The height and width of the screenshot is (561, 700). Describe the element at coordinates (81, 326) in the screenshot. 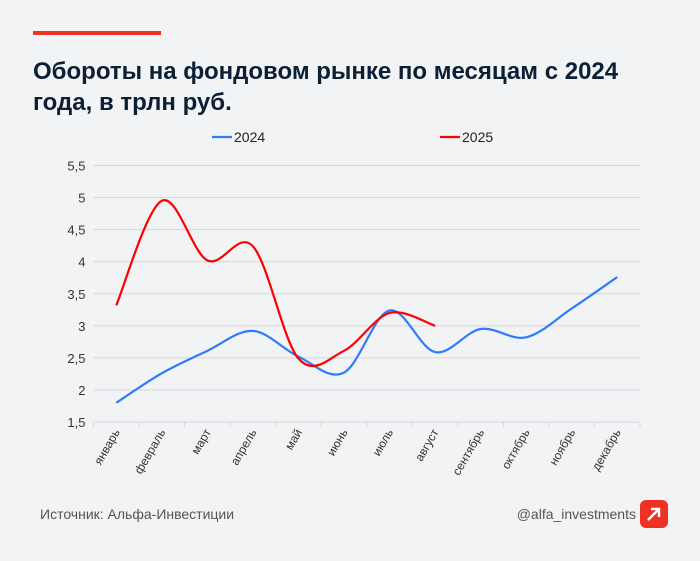

I see `y-tick-label: 3` at that location.